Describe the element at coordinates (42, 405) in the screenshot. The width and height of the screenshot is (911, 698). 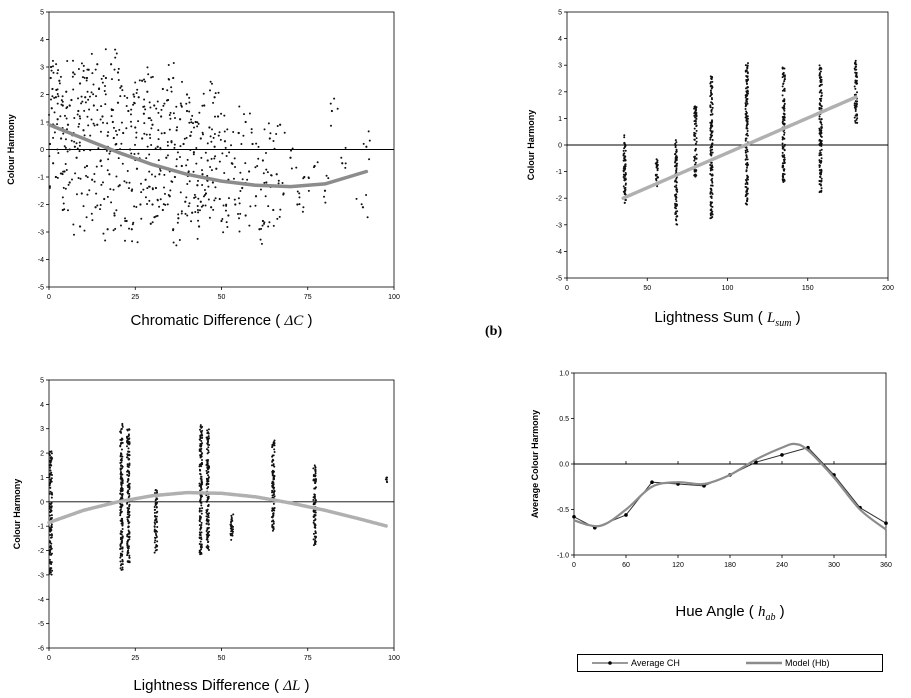
I see `y-tick-label: 4` at that location.